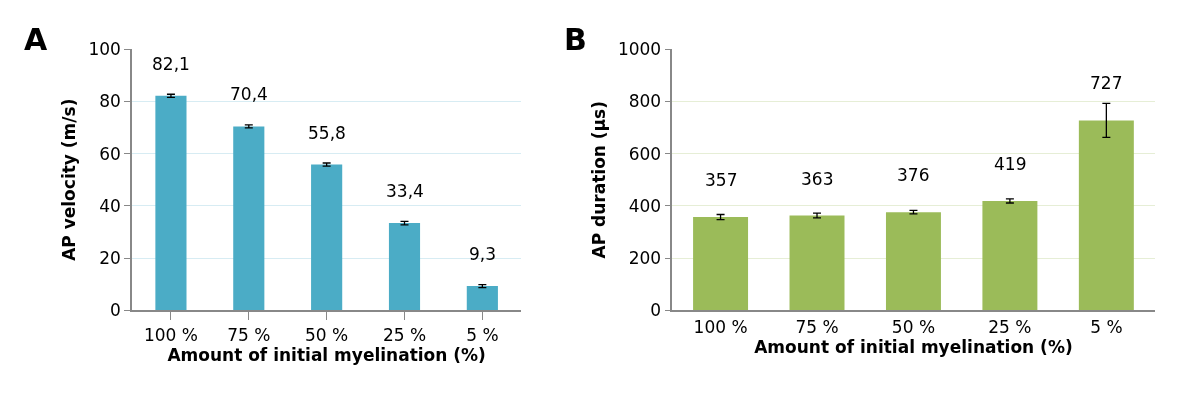 This screenshot has height=403, width=1182. I want to click on y-axis-title: AP velocity (m/s), so click(69, 179).